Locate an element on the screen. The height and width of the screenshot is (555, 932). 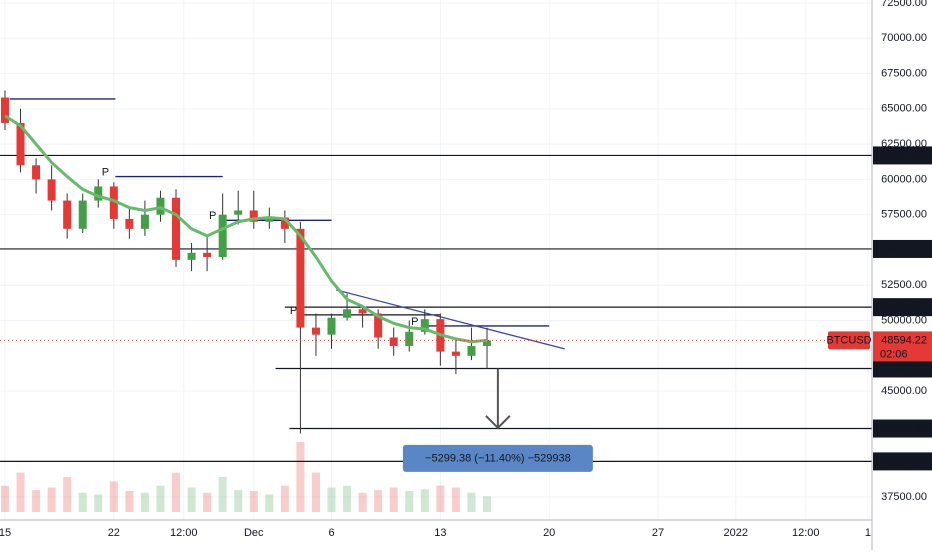
y-tick-label: 45000.00 is located at coordinates (904, 391).